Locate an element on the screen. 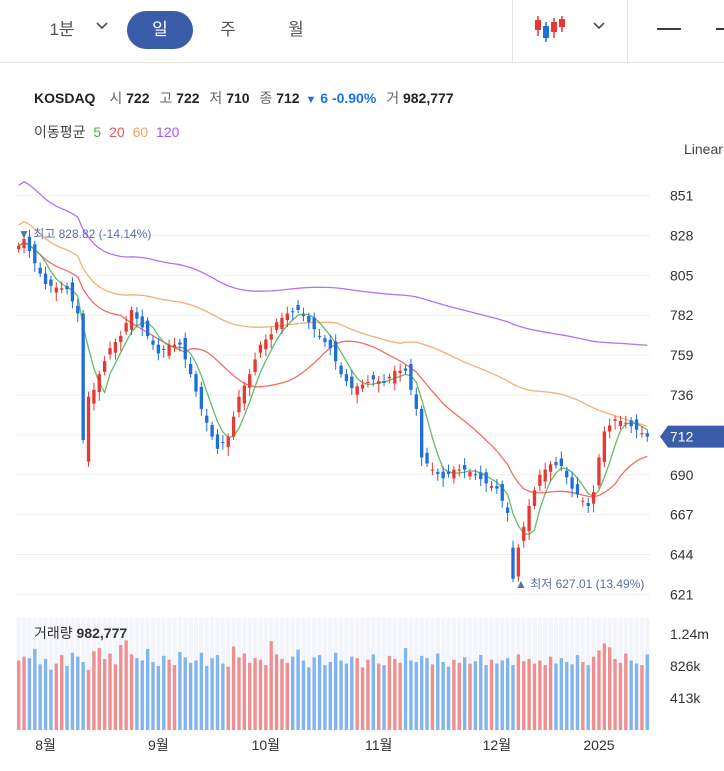  timeframe-1min: 1분 is located at coordinates (62, 29).